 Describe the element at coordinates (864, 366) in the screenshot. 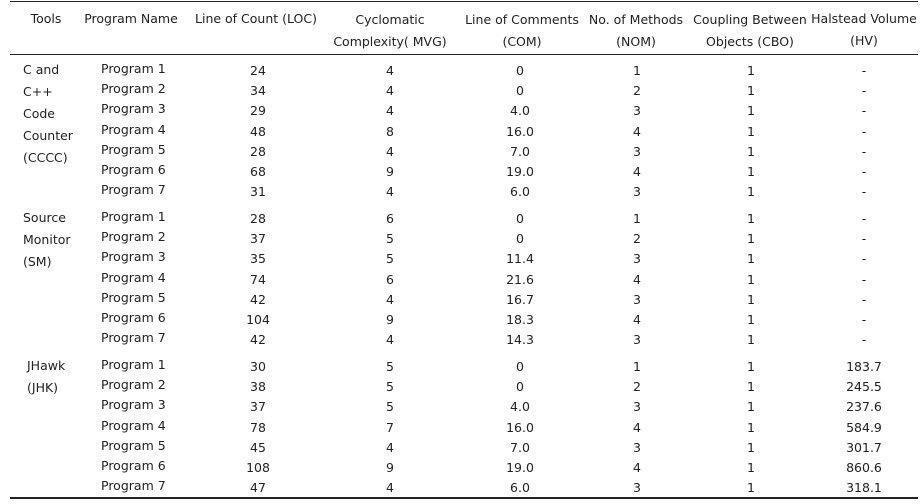

I see `hv-cell: 183.7` at that location.